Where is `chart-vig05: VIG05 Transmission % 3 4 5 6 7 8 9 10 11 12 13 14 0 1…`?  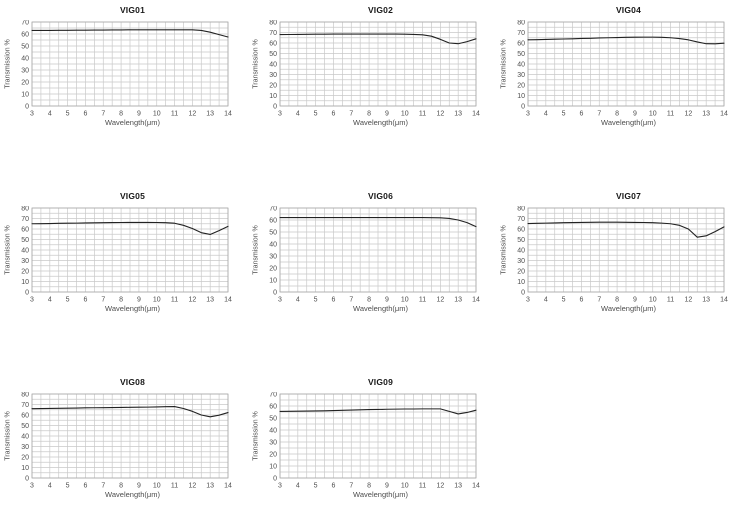 chart-vig05: VIG05 Transmission % 3 4 5 6 7 8 9 10 11 12 13 14 0 1… is located at coordinates (118, 252).